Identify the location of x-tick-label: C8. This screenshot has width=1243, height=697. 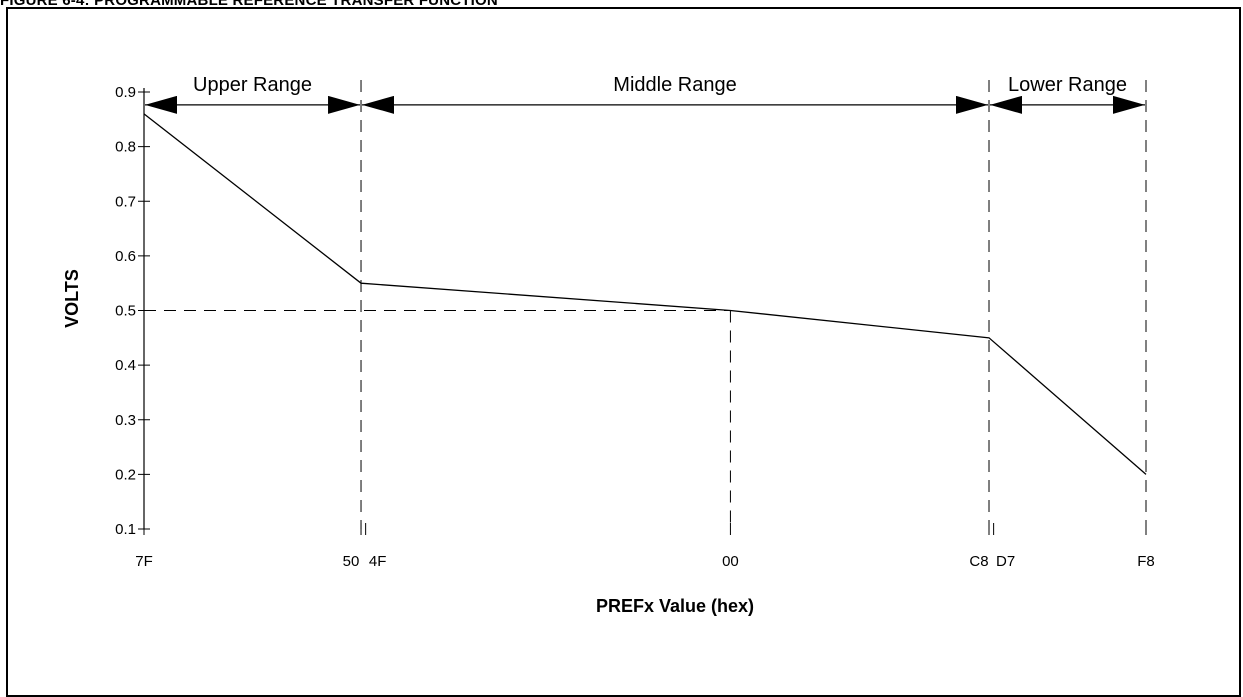
(978, 561).